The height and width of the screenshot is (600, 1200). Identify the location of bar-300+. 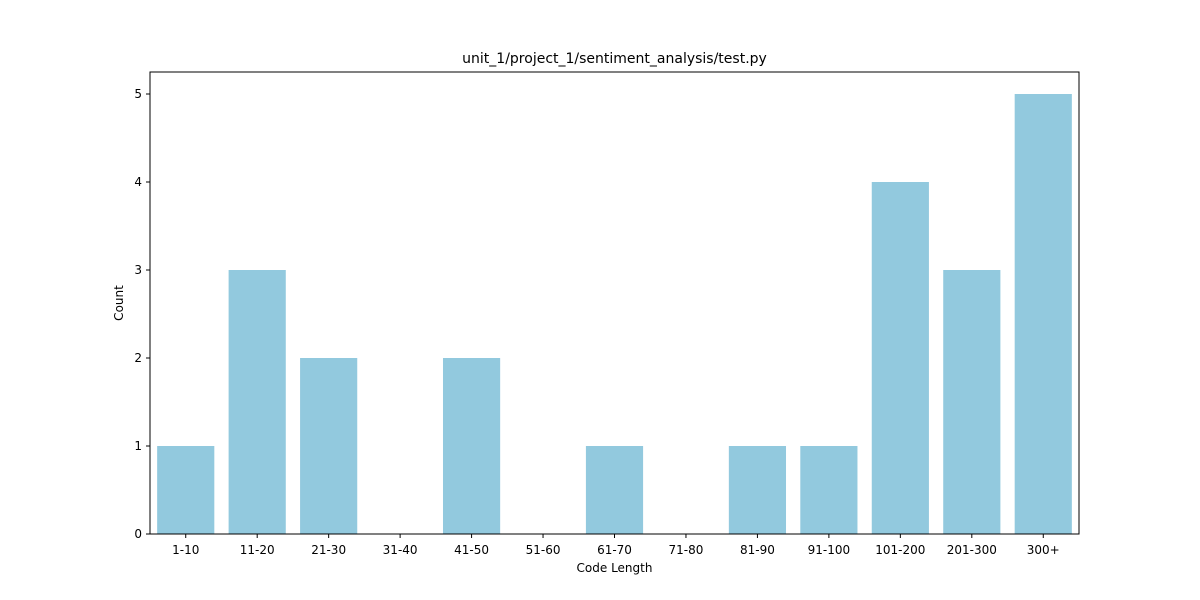
(1043, 314).